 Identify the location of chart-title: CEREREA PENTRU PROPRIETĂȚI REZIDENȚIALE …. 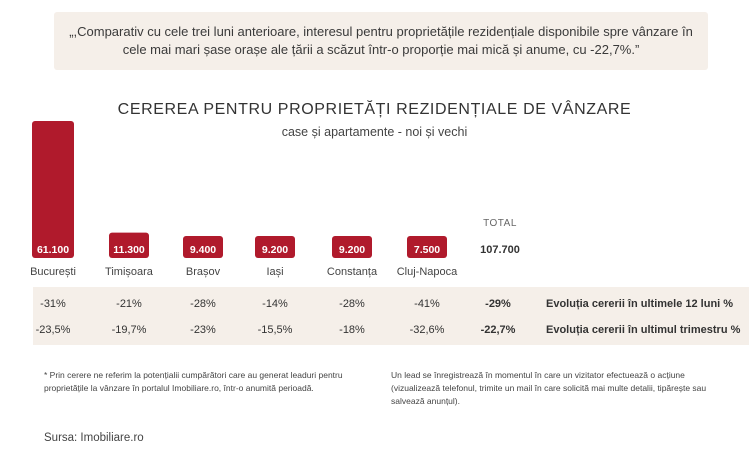
(374, 109).